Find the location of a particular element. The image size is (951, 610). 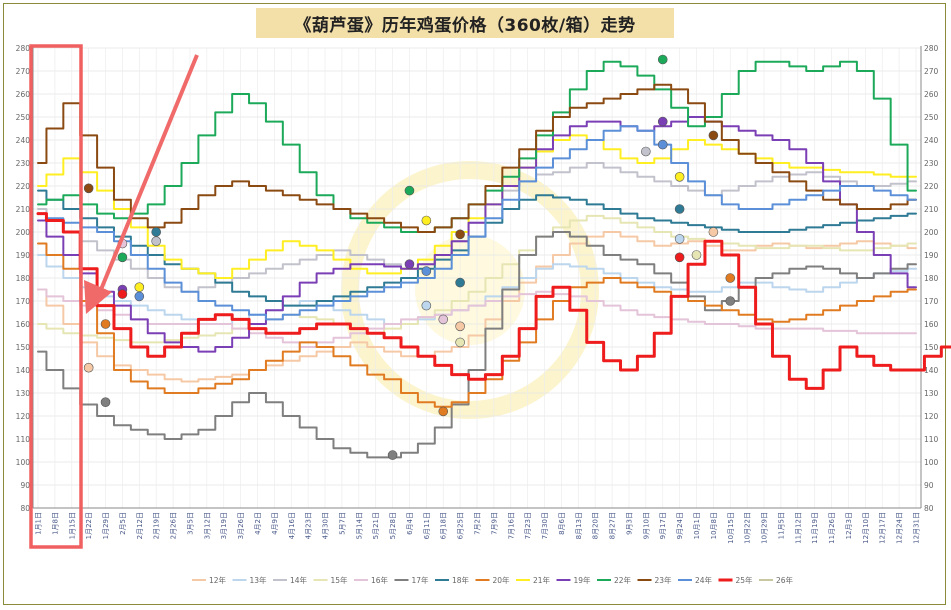

y-tick-label-right: 260 is located at coordinates (931, 94).